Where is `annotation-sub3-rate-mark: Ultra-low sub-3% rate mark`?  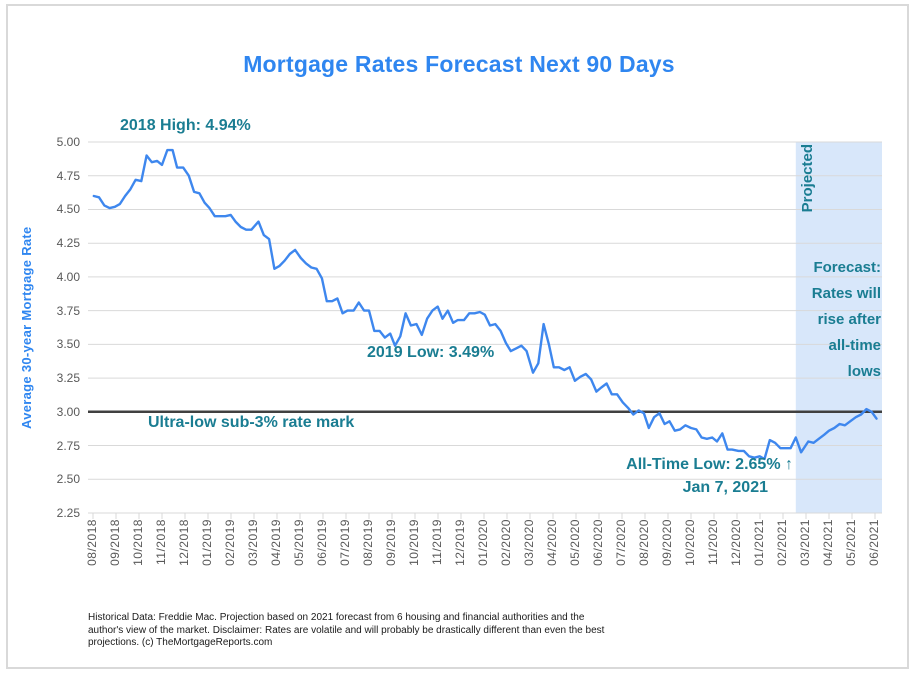
annotation-sub3-rate-mark: Ultra-low sub-3% rate mark is located at coordinates (251, 422).